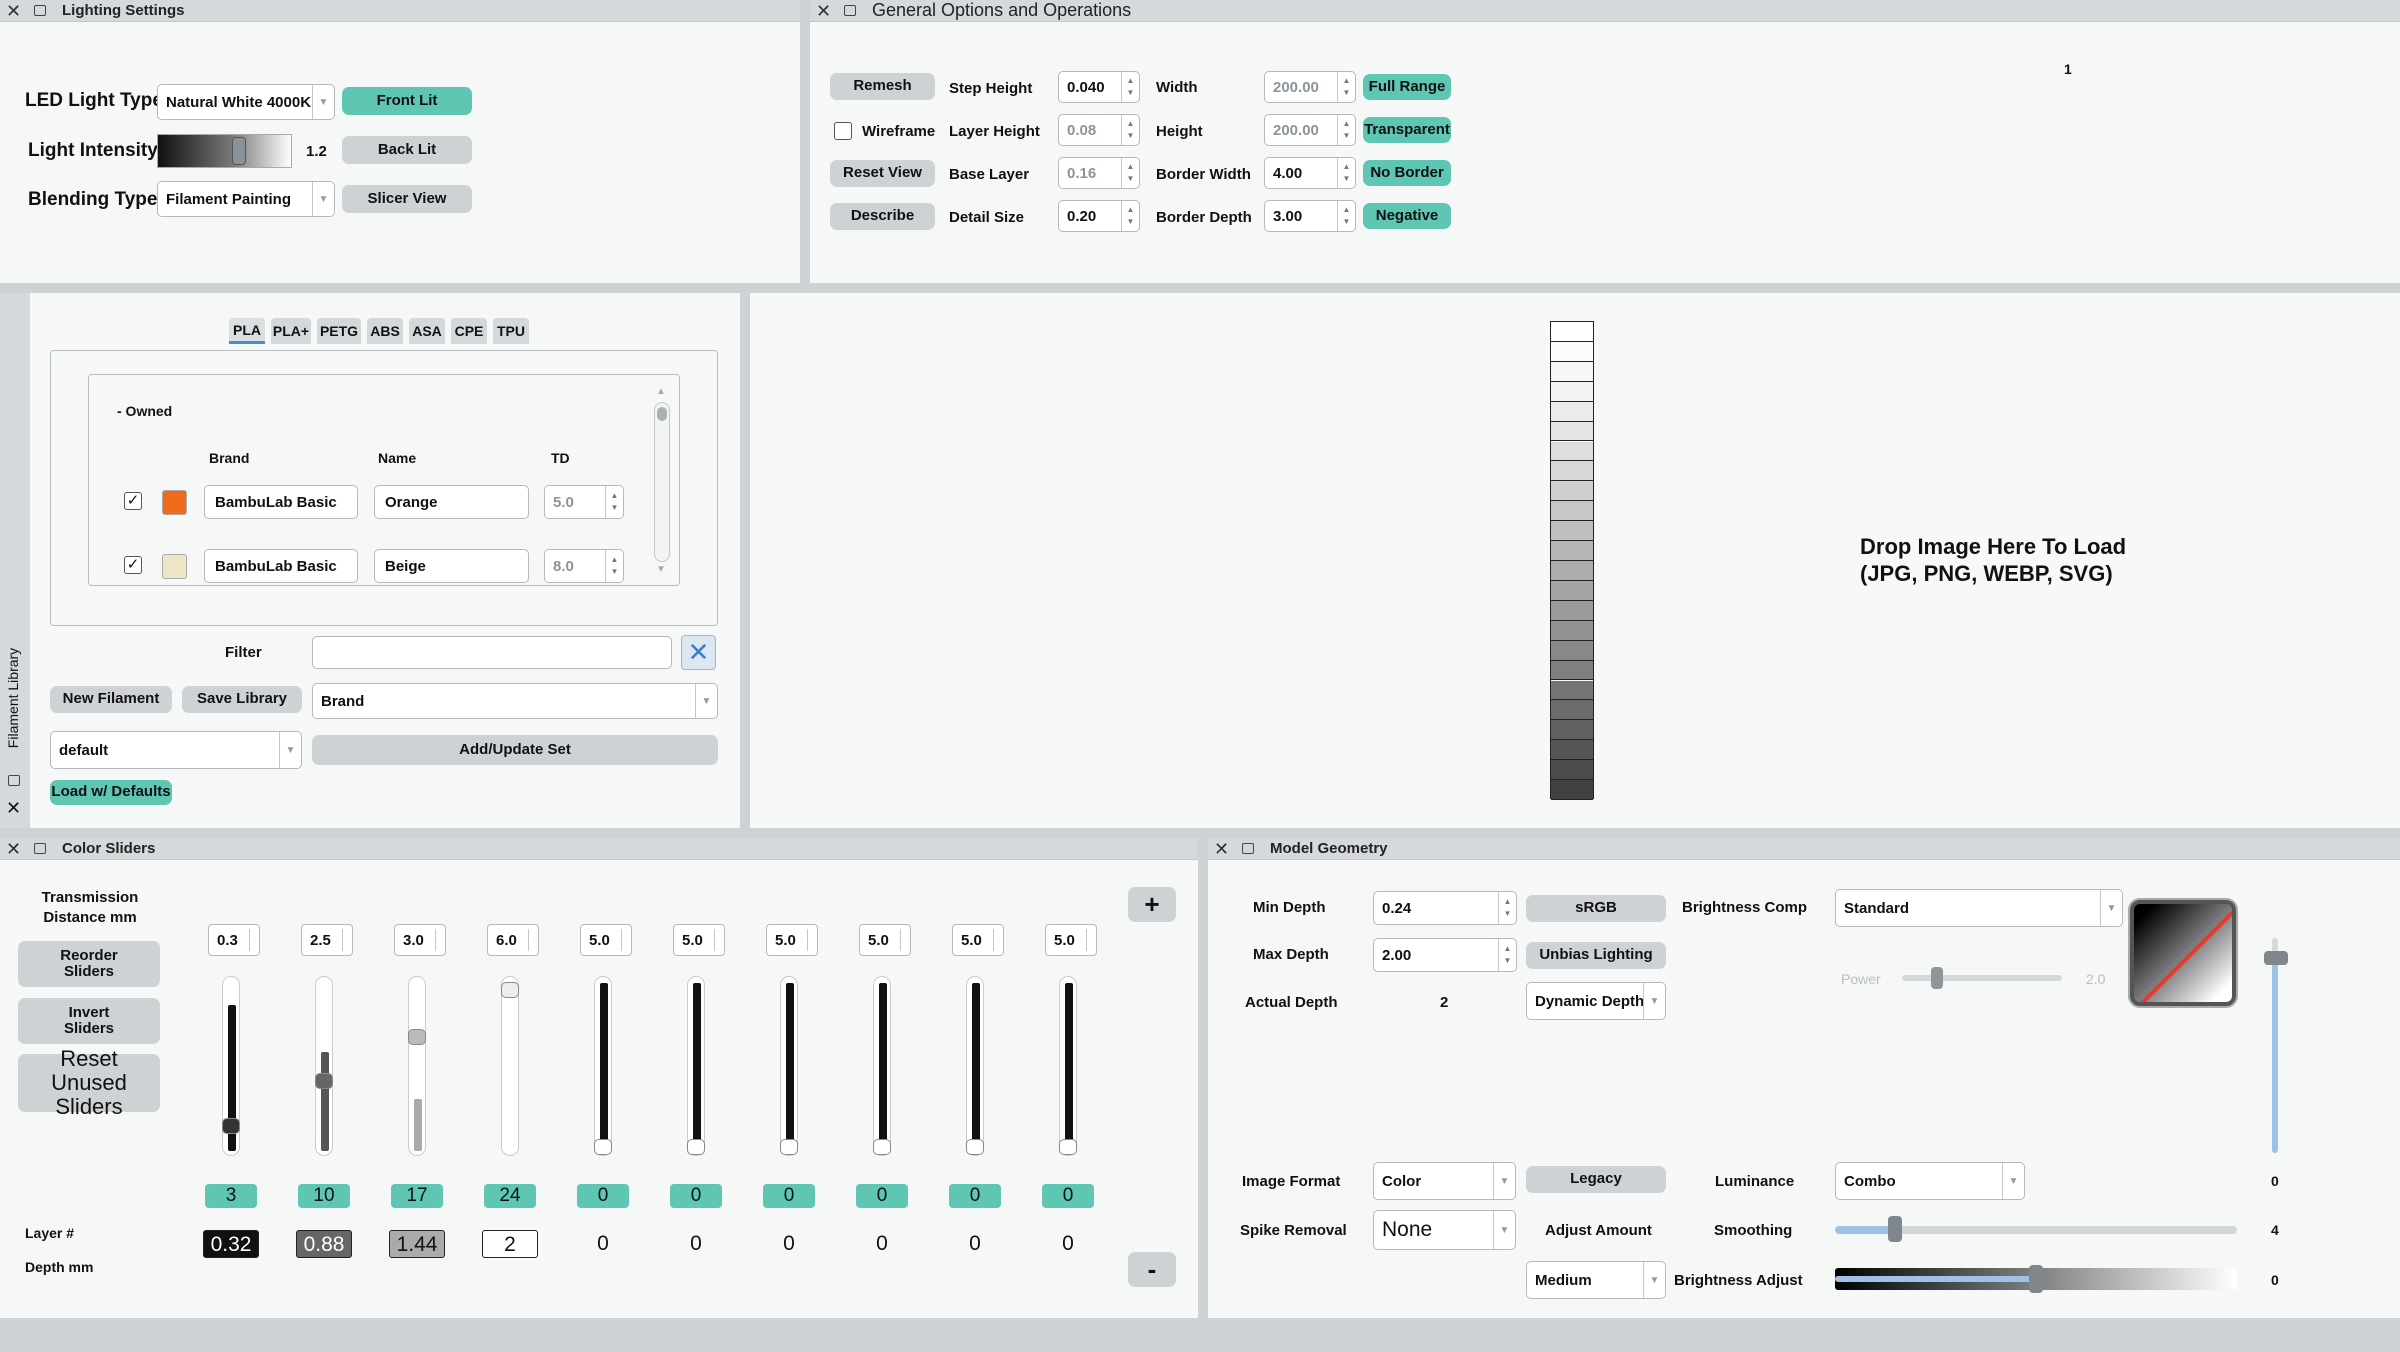  What do you see at coordinates (1445, 955) in the screenshot?
I see `max-depth-input: 2.00 ▲ ▼` at bounding box center [1445, 955].